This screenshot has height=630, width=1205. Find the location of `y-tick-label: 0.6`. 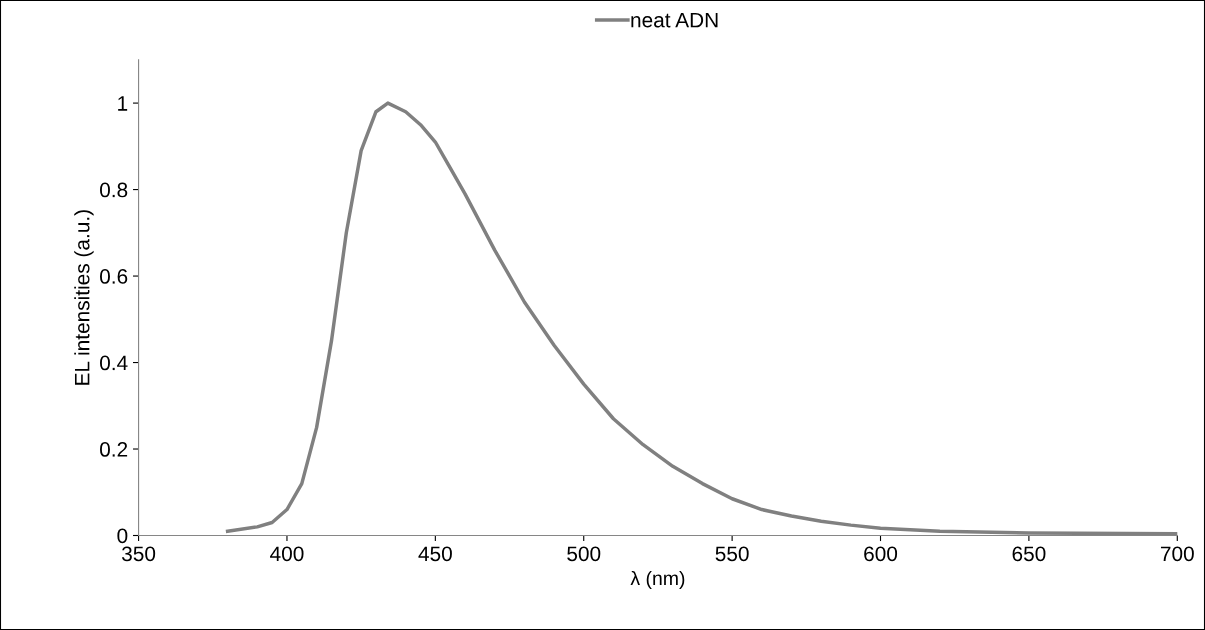

y-tick-label: 0.6 is located at coordinates (114, 276).